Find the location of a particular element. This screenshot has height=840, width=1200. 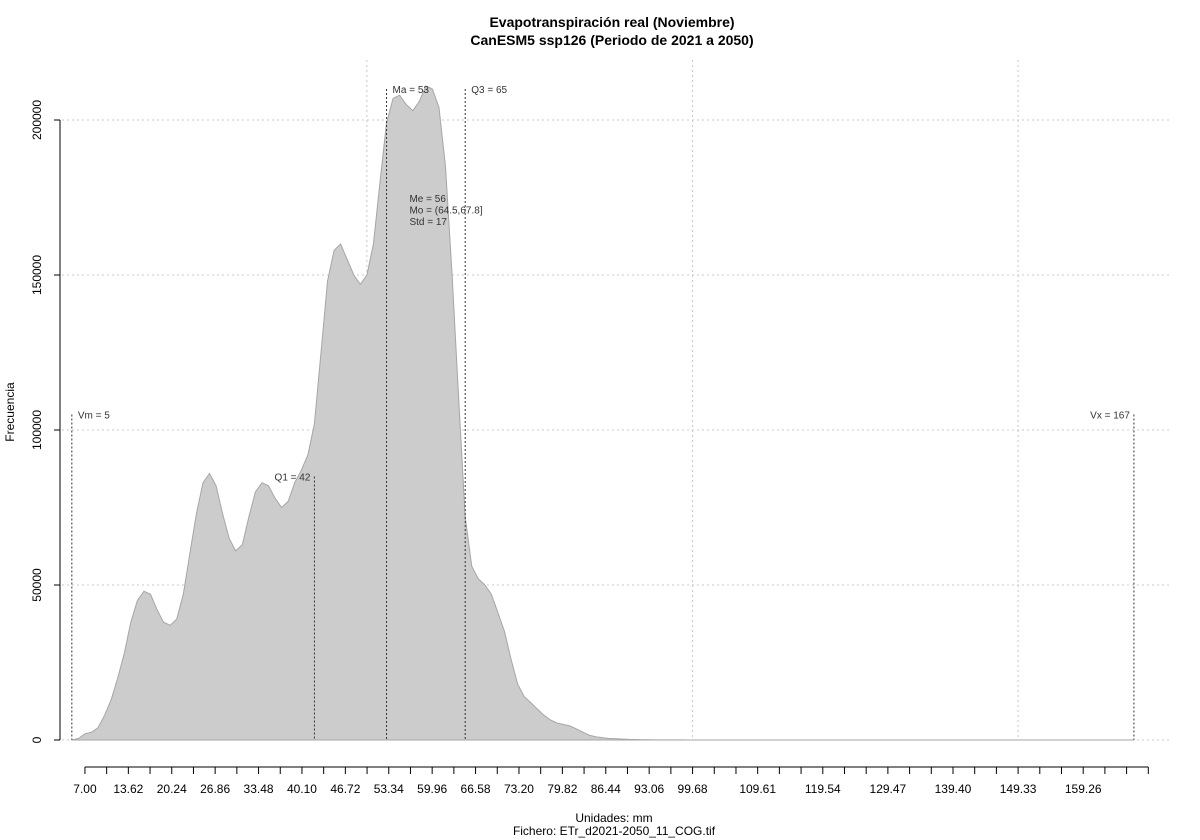

stats-line: Me = 56 is located at coordinates (427, 199).